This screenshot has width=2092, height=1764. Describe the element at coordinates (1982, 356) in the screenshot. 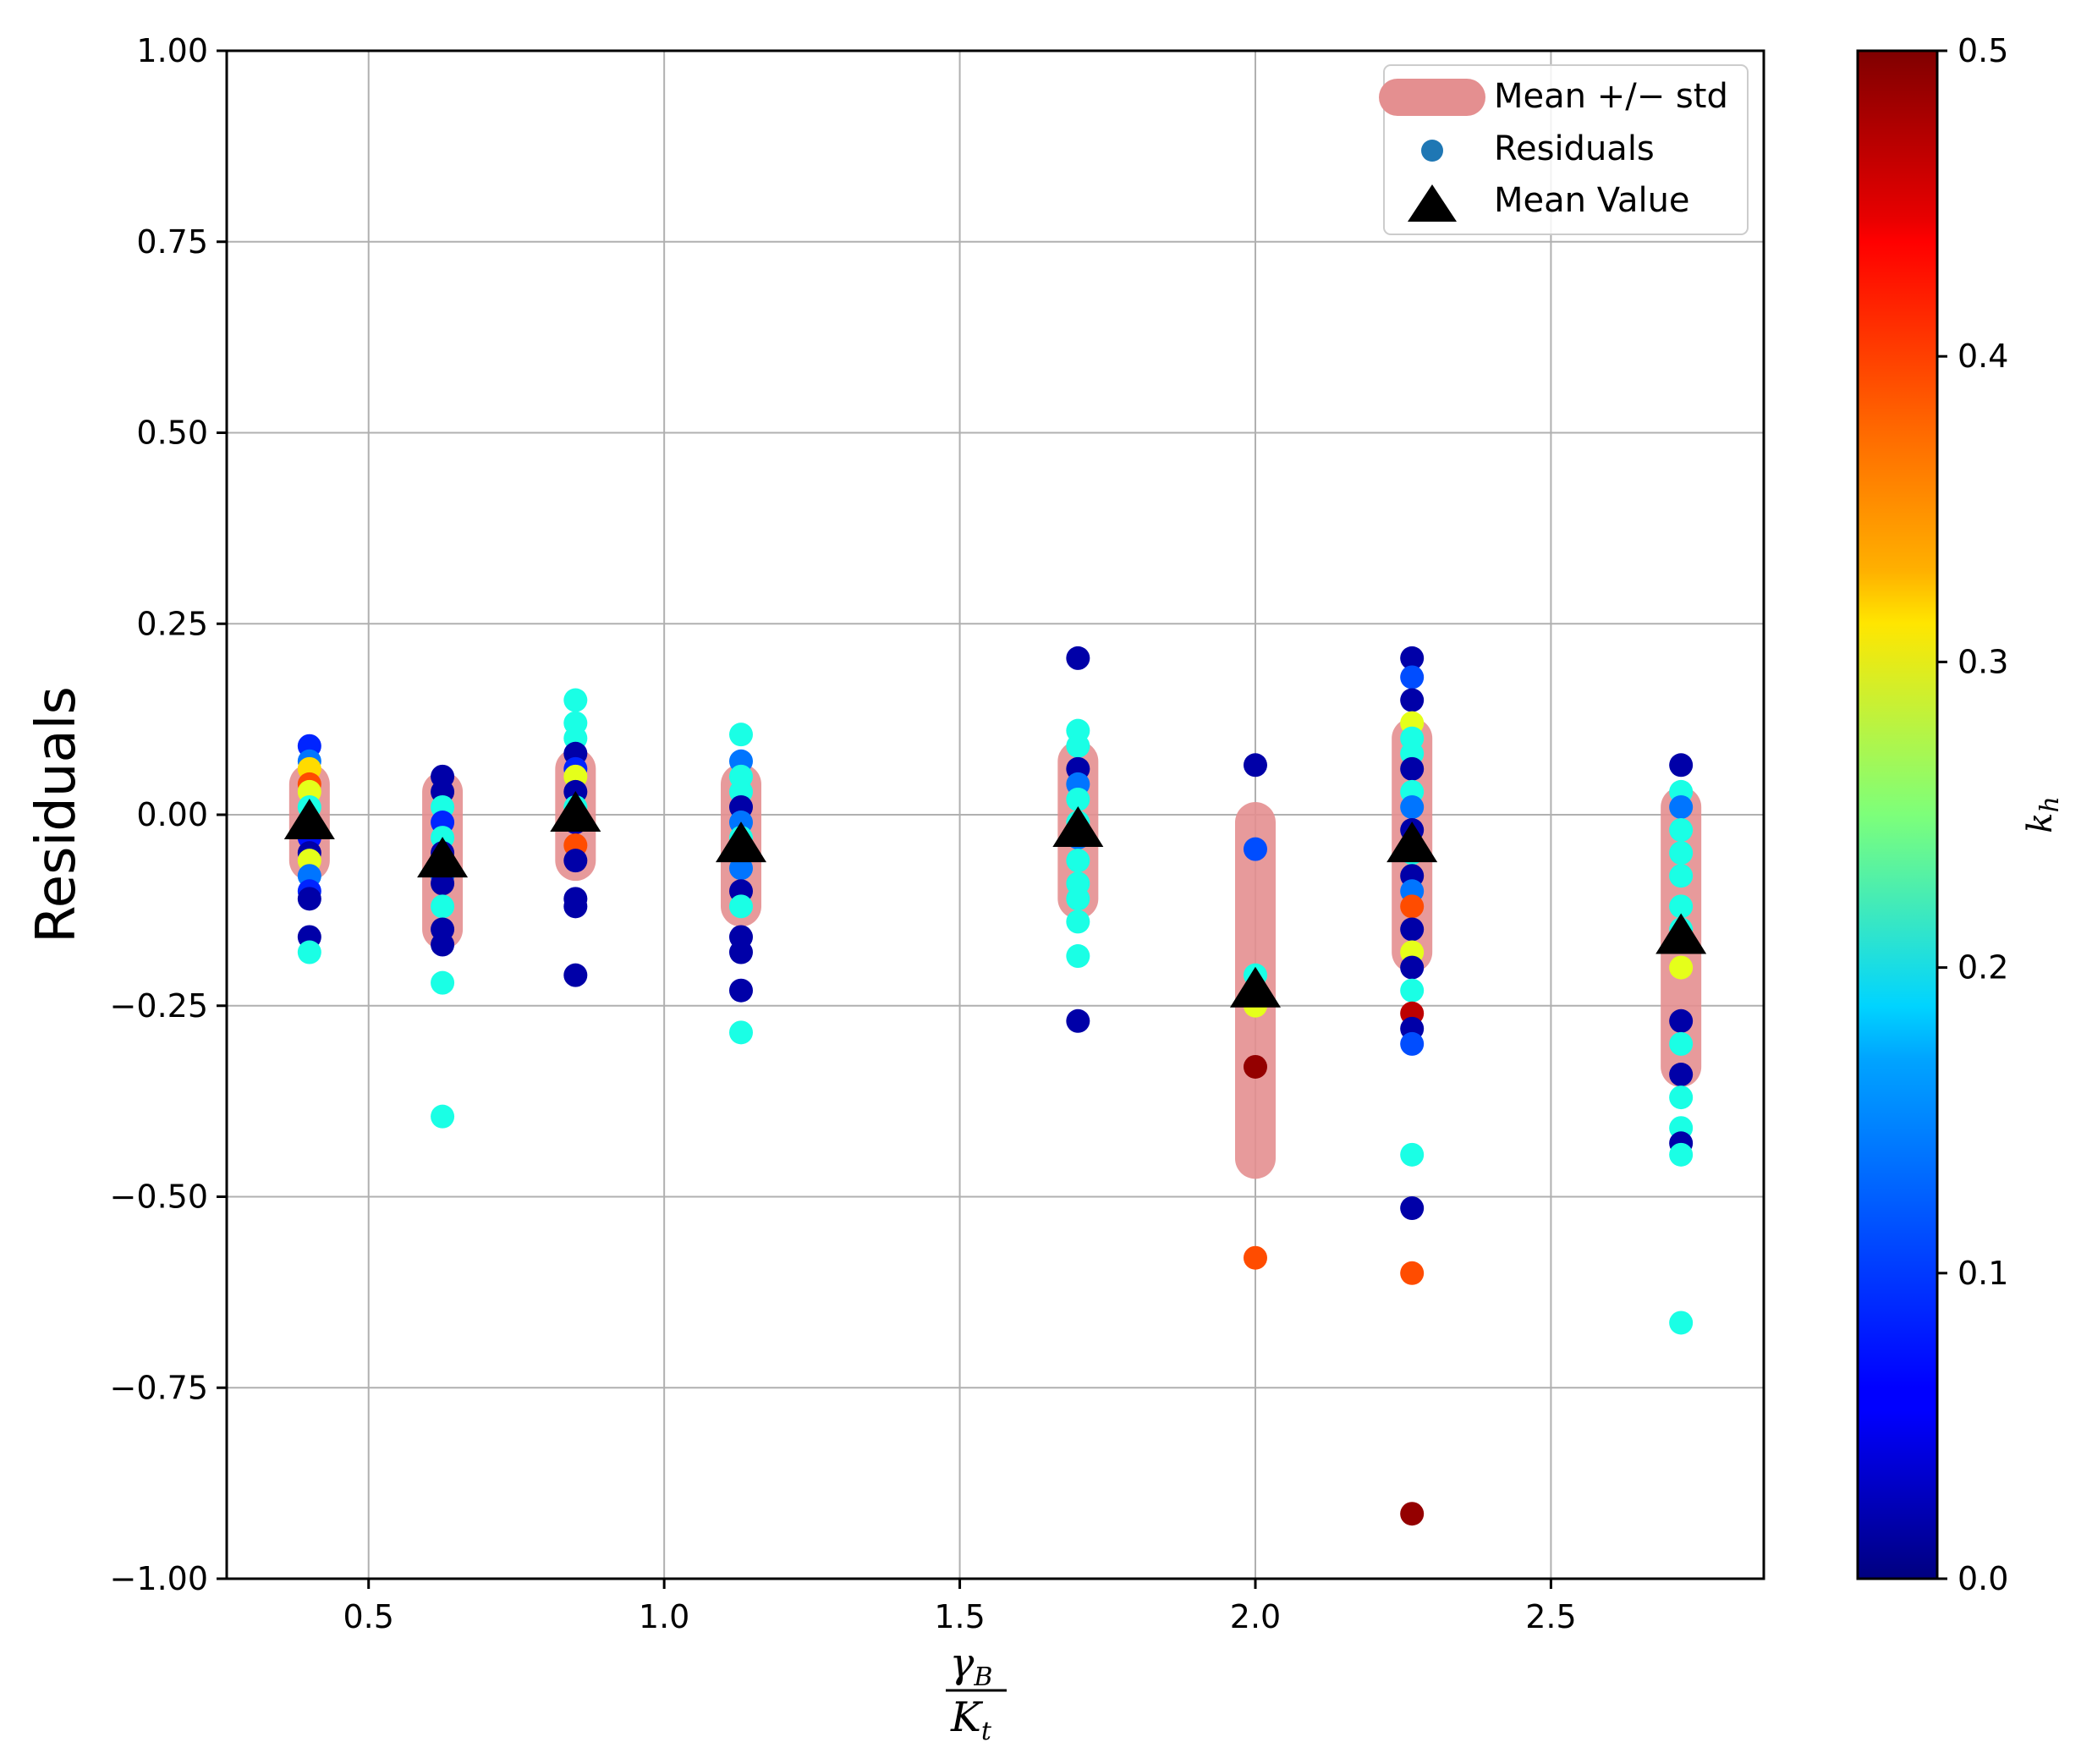

I see `colorbar-tick-label: 0.4` at that location.